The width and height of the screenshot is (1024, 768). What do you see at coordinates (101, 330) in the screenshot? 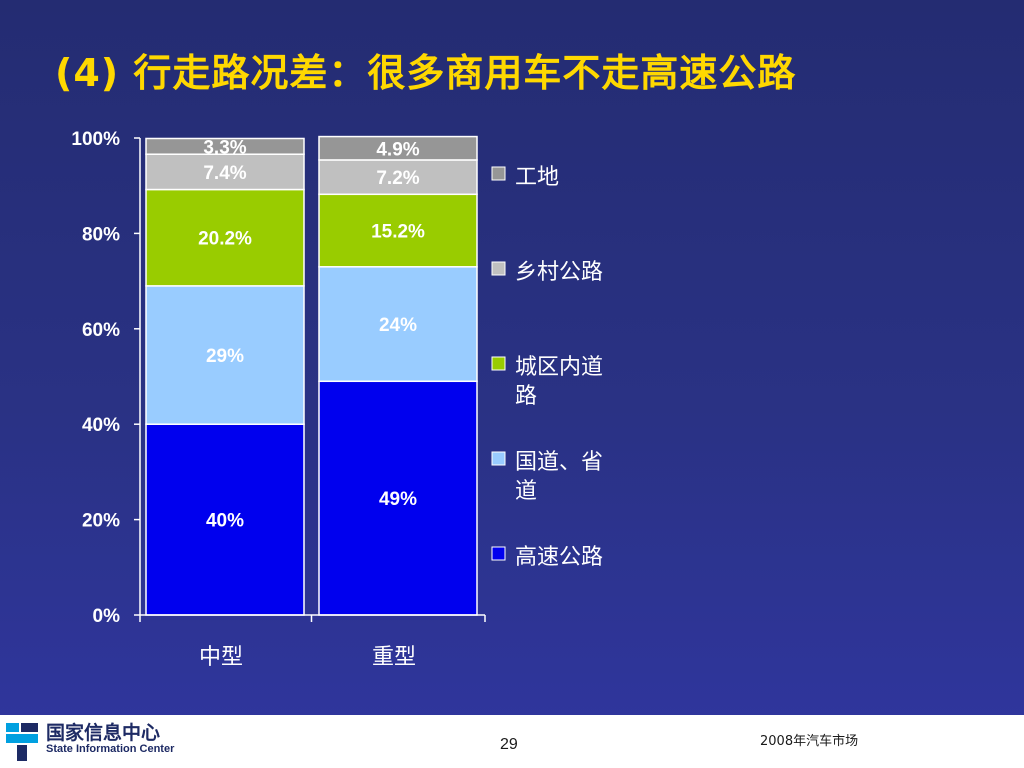
I see `y-tick-label: 60%` at bounding box center [101, 330].